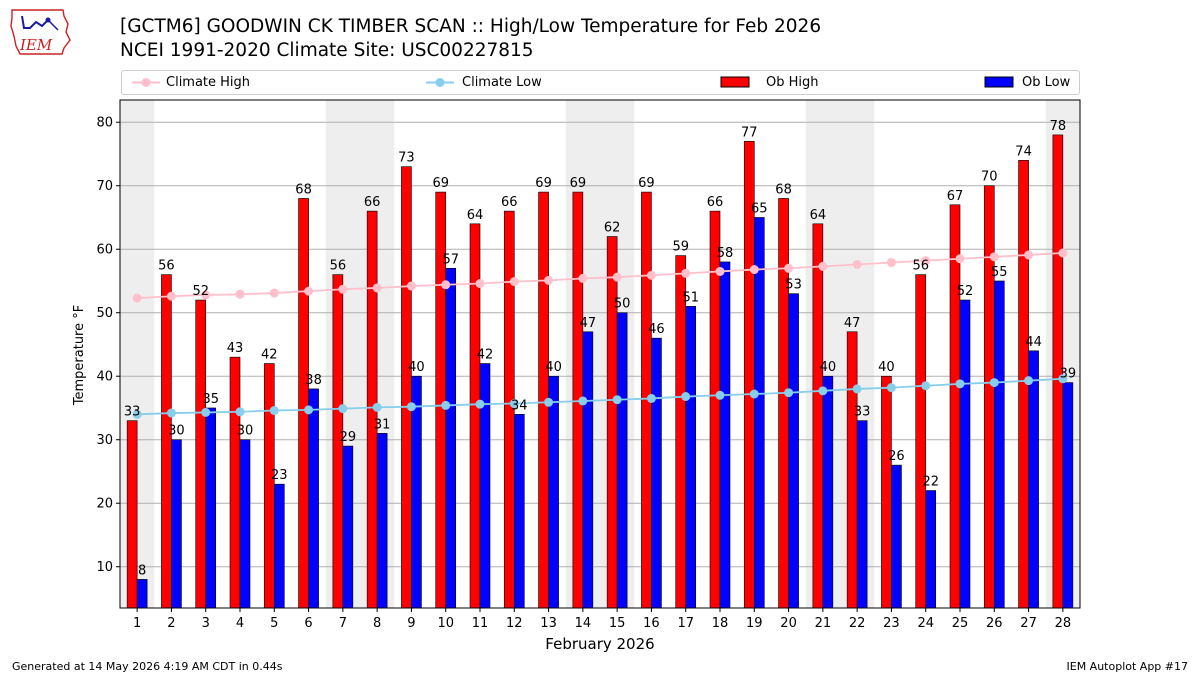 Image resolution: width=1200 pixels, height=675 pixels. Describe the element at coordinates (725, 253) in the screenshot. I see `ob-low-label-day-18: 58` at that location.